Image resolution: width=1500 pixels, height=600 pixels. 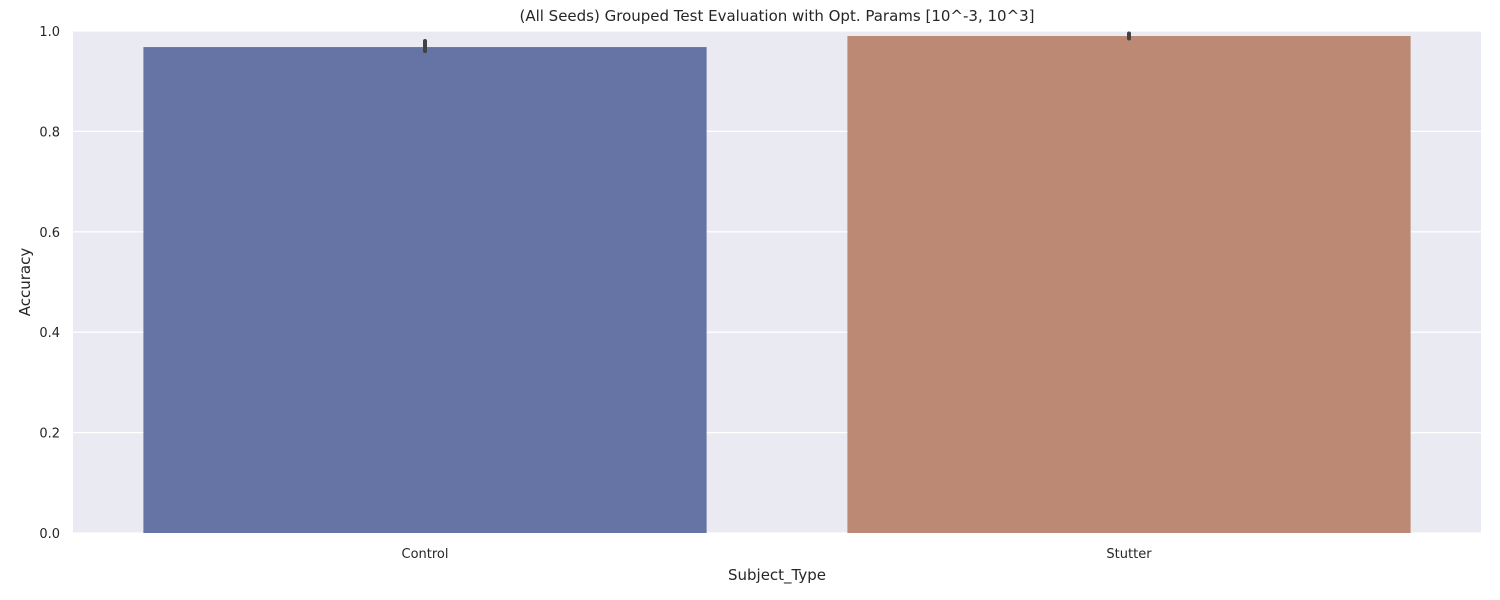 What do you see at coordinates (49, 434) in the screenshot?
I see `y-tick-label: 0.2` at bounding box center [49, 434].